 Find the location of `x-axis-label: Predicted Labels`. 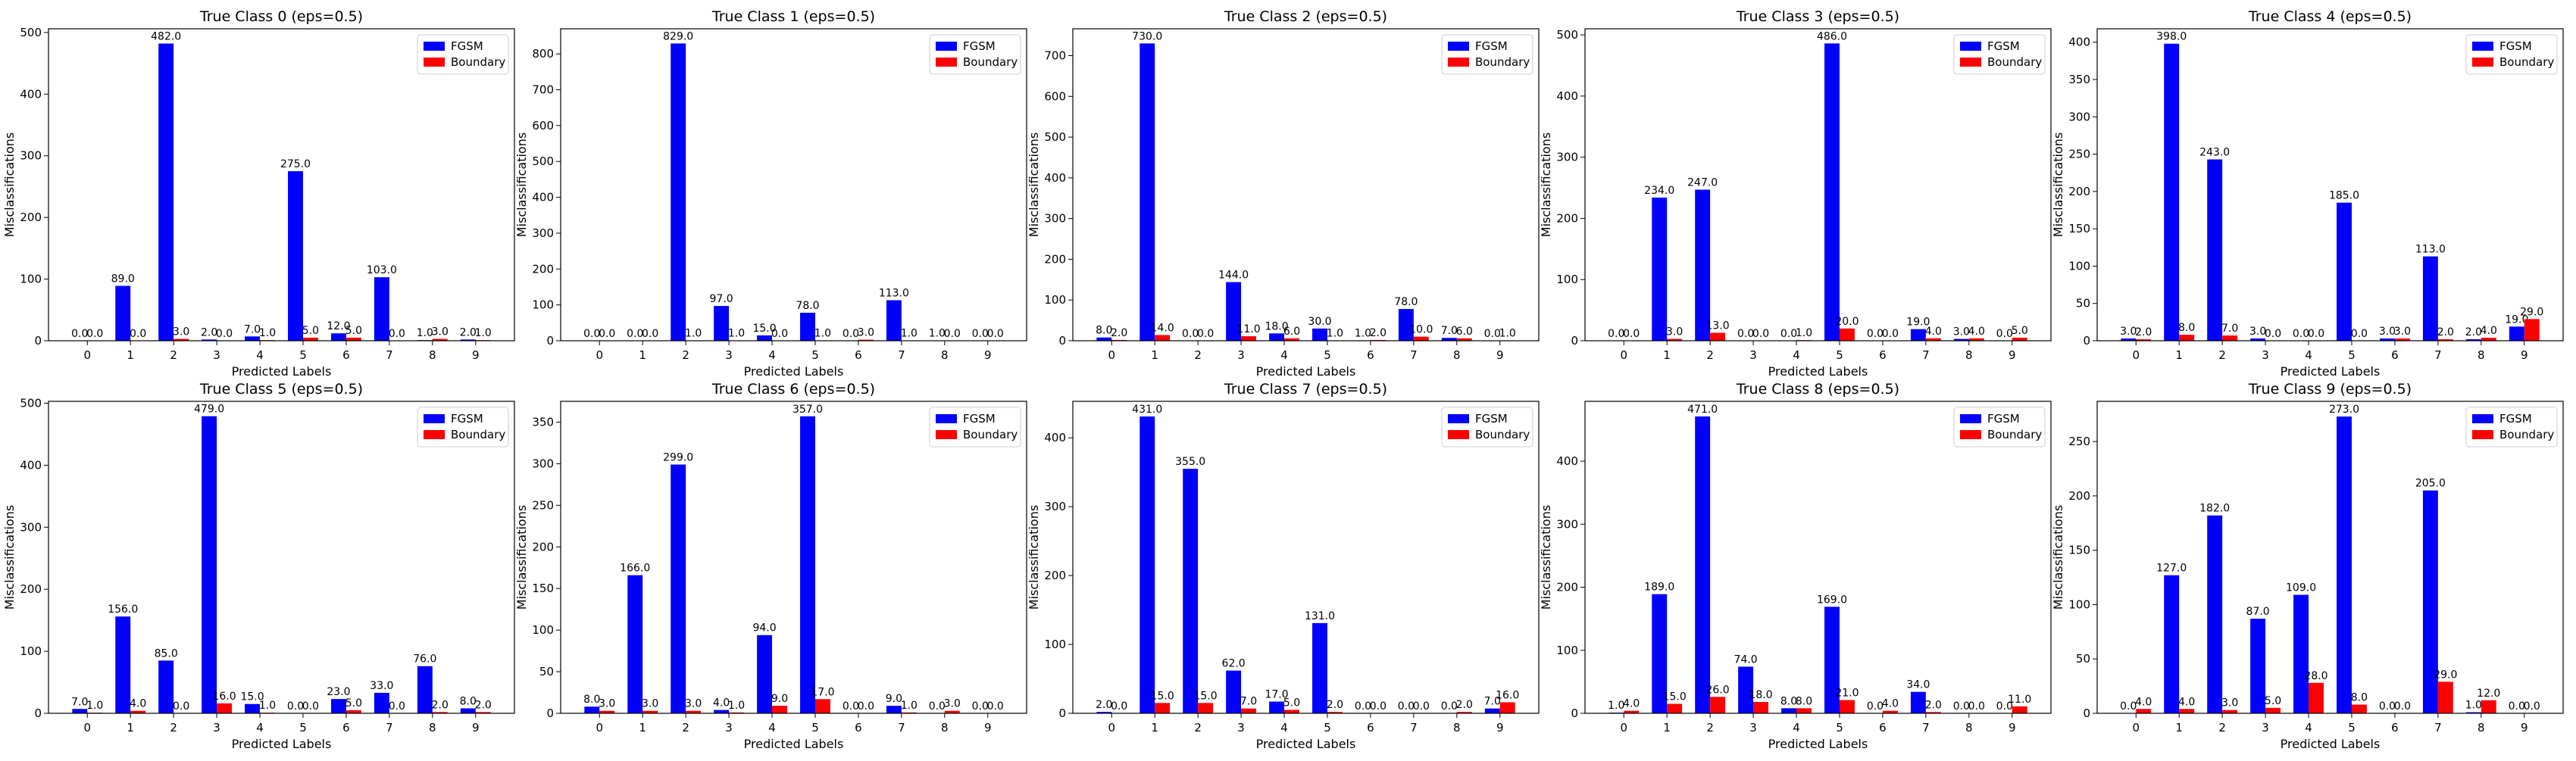

x-axis-label: Predicted Labels is located at coordinates (2331, 744).